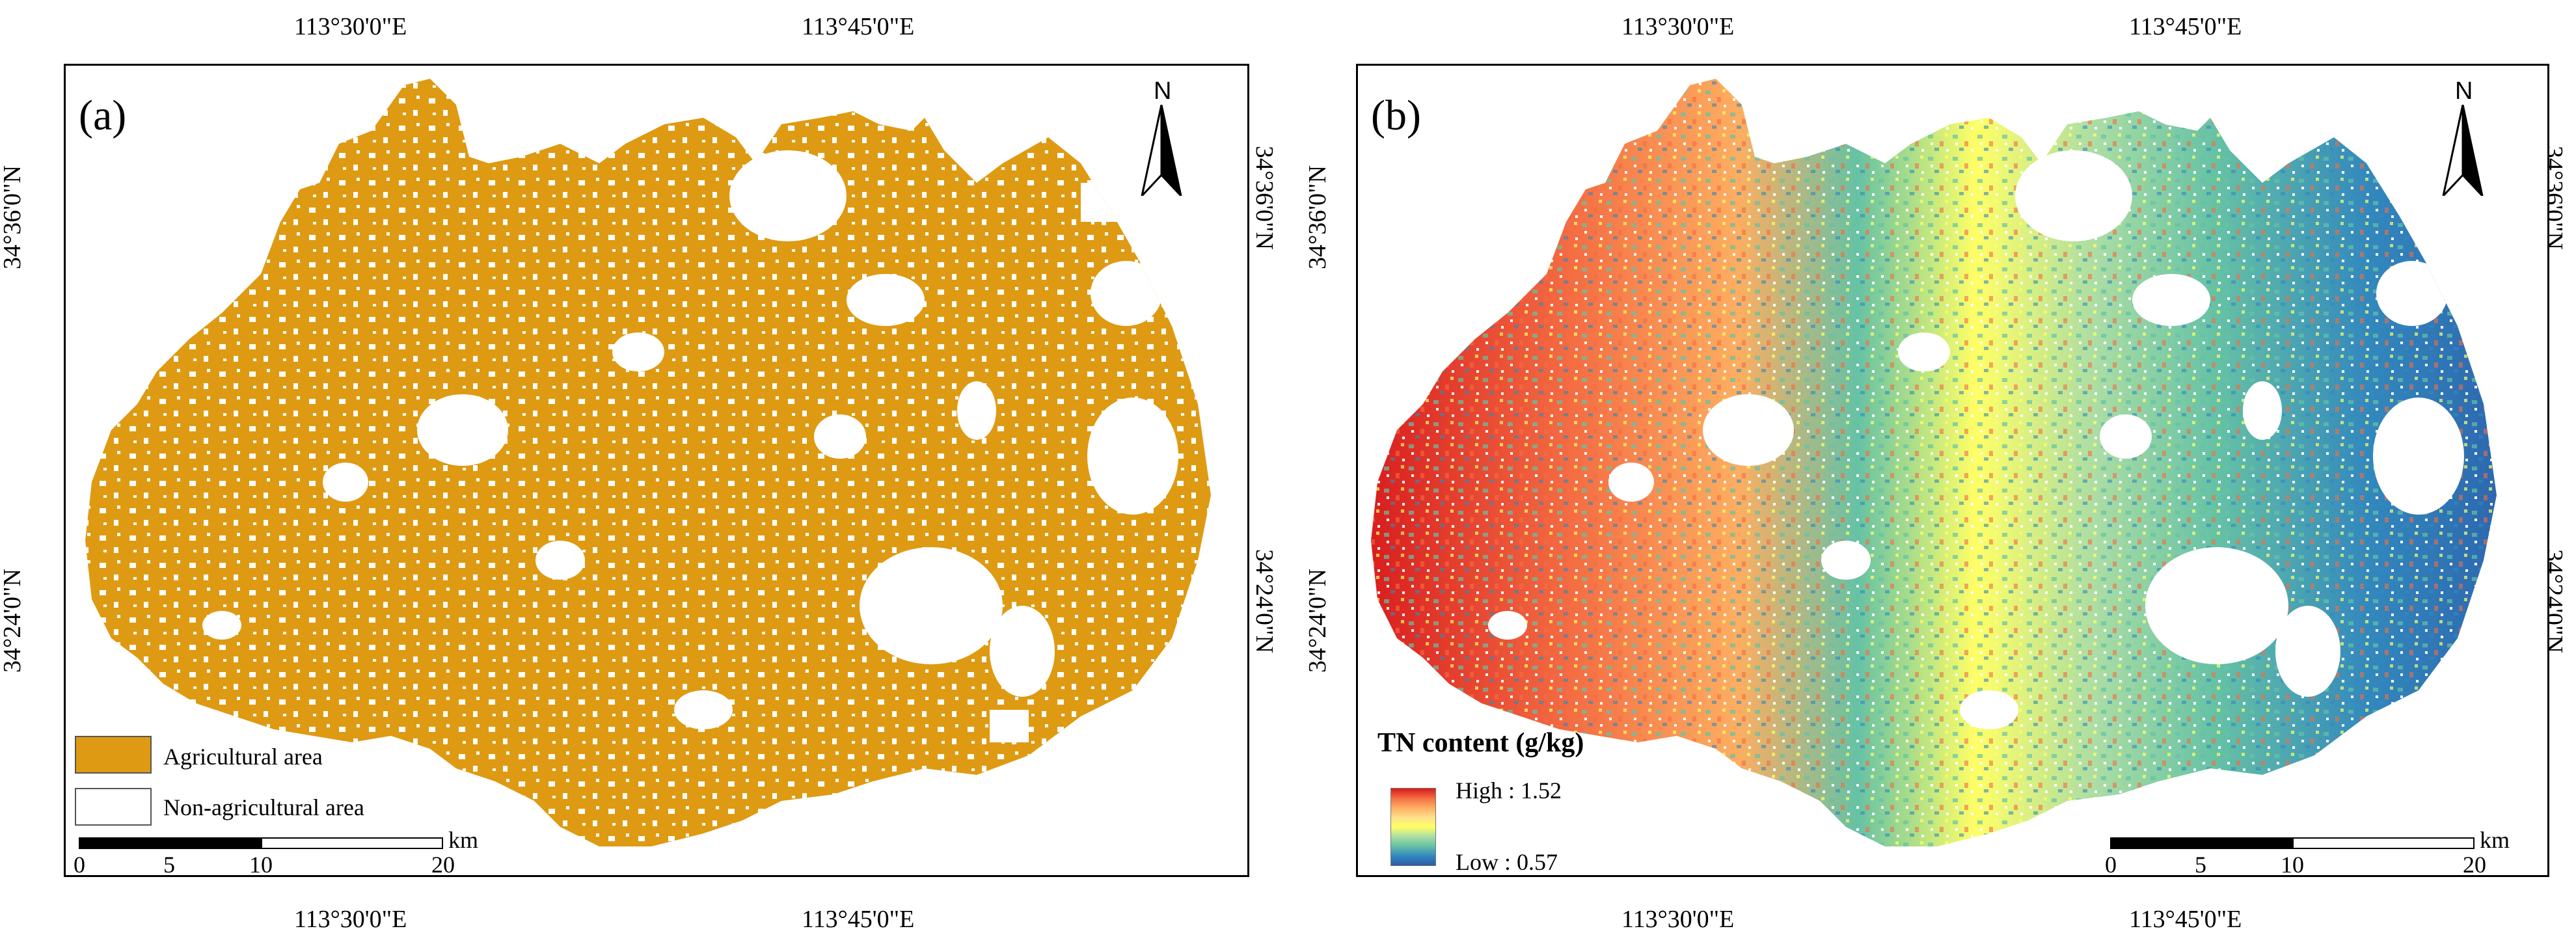 The width and height of the screenshot is (2576, 946). What do you see at coordinates (114, 755) in the screenshot?
I see `legend-swatch-agricultural` at bounding box center [114, 755].